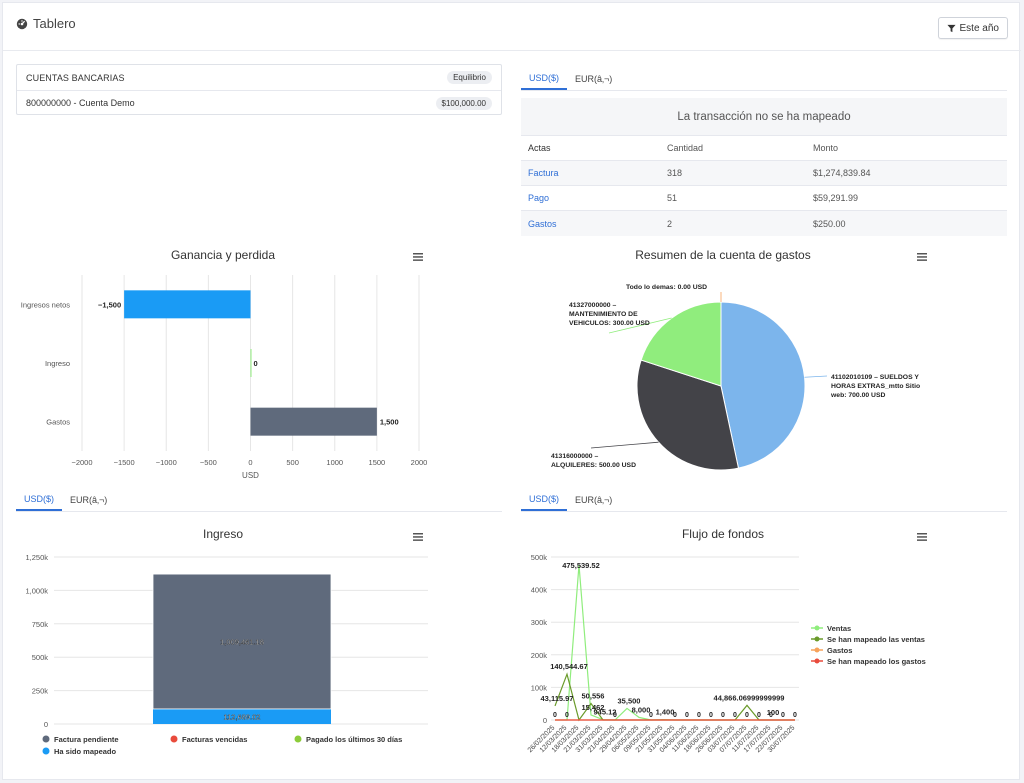  I want to click on point-value-label: 945.12, so click(605, 712).